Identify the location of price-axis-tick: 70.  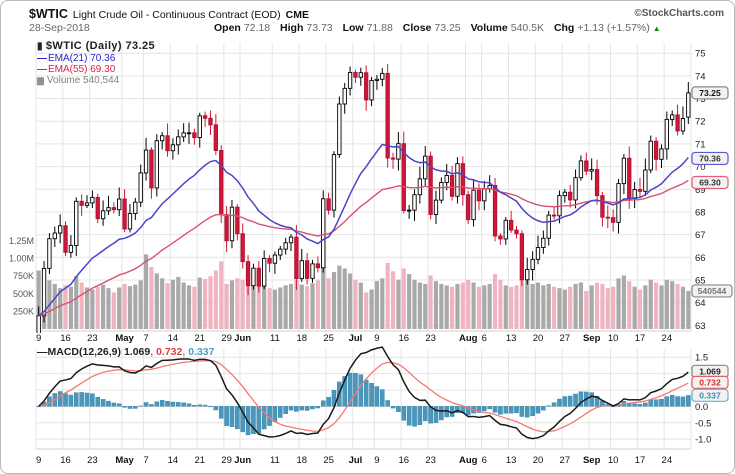
(700, 167).